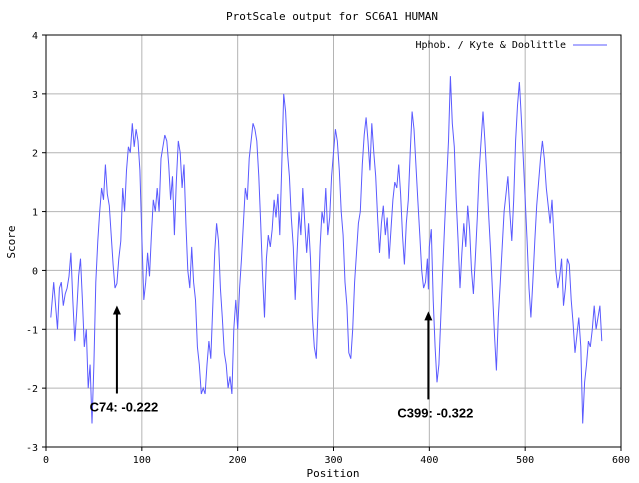 Image resolution: width=639 pixels, height=483 pixels. What do you see at coordinates (525, 460) in the screenshot?
I see `x-tick-label: 500` at bounding box center [525, 460].